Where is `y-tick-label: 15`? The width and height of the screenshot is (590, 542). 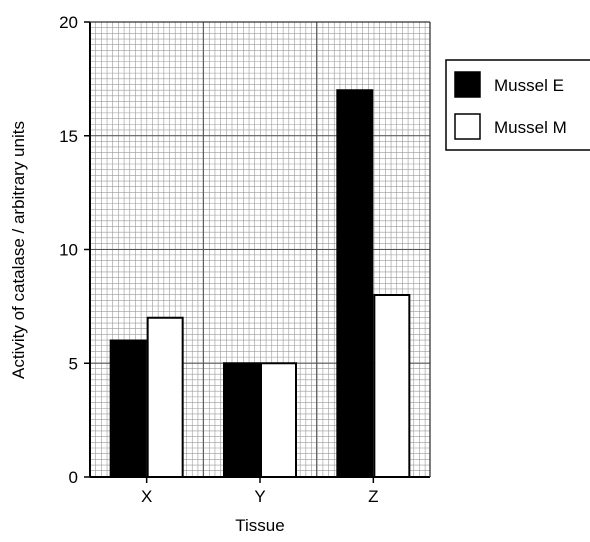
y-tick-label: 15 is located at coordinates (68, 136).